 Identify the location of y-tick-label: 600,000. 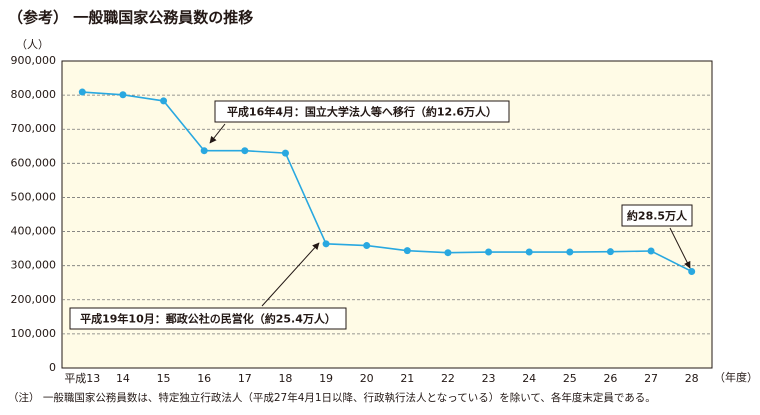
(34, 162).